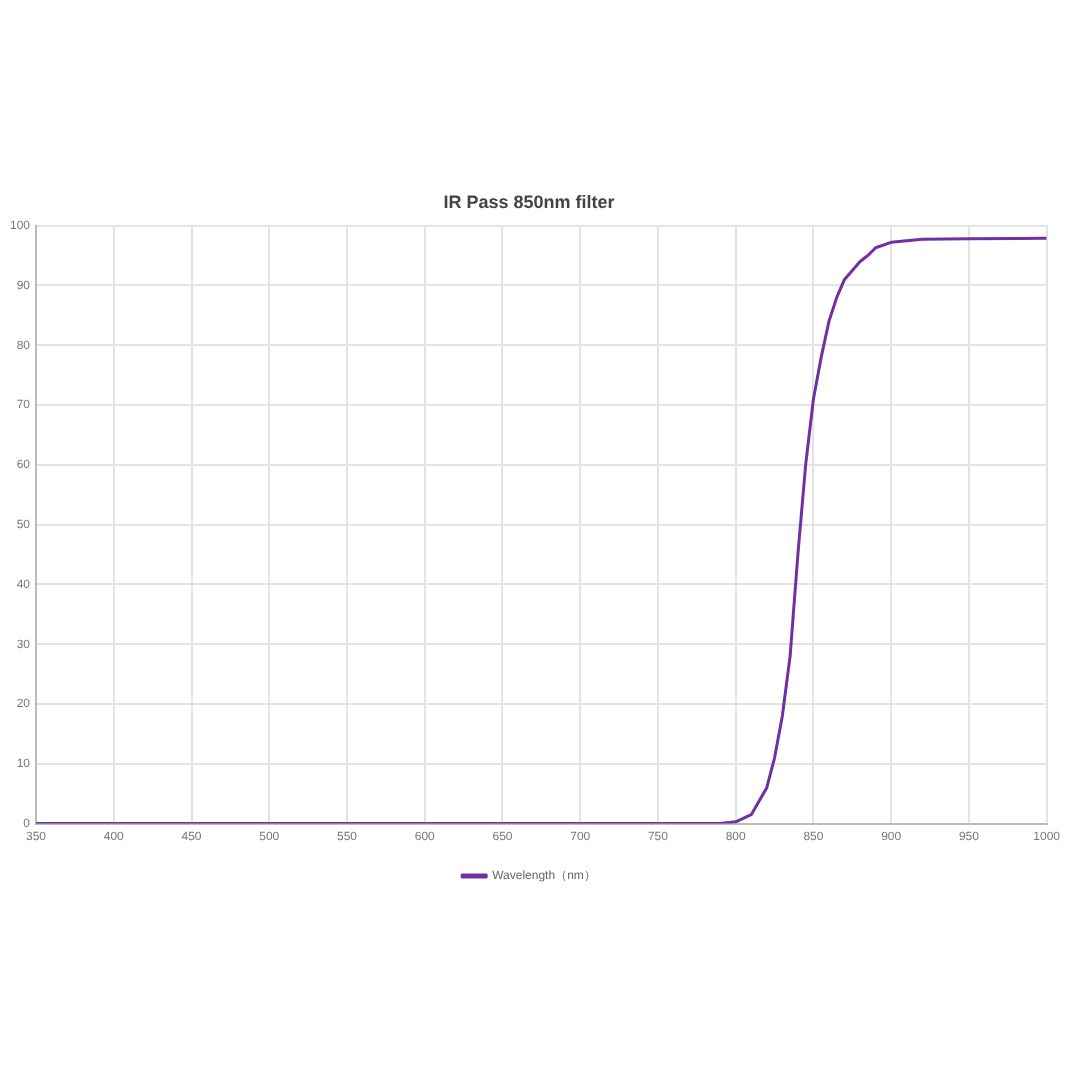  I want to click on chart-title: IR Pass 850nm filter, so click(529, 201).